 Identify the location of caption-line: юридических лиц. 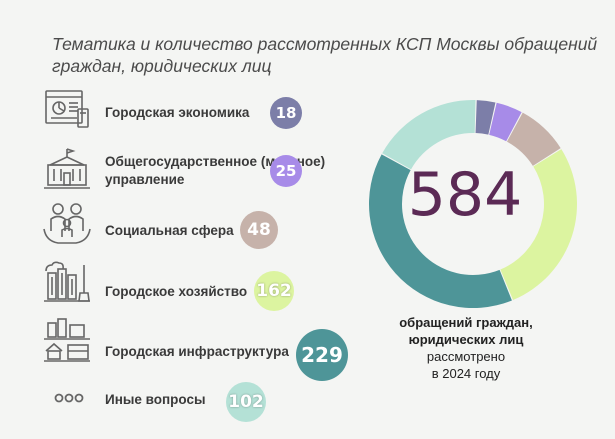
(466, 339).